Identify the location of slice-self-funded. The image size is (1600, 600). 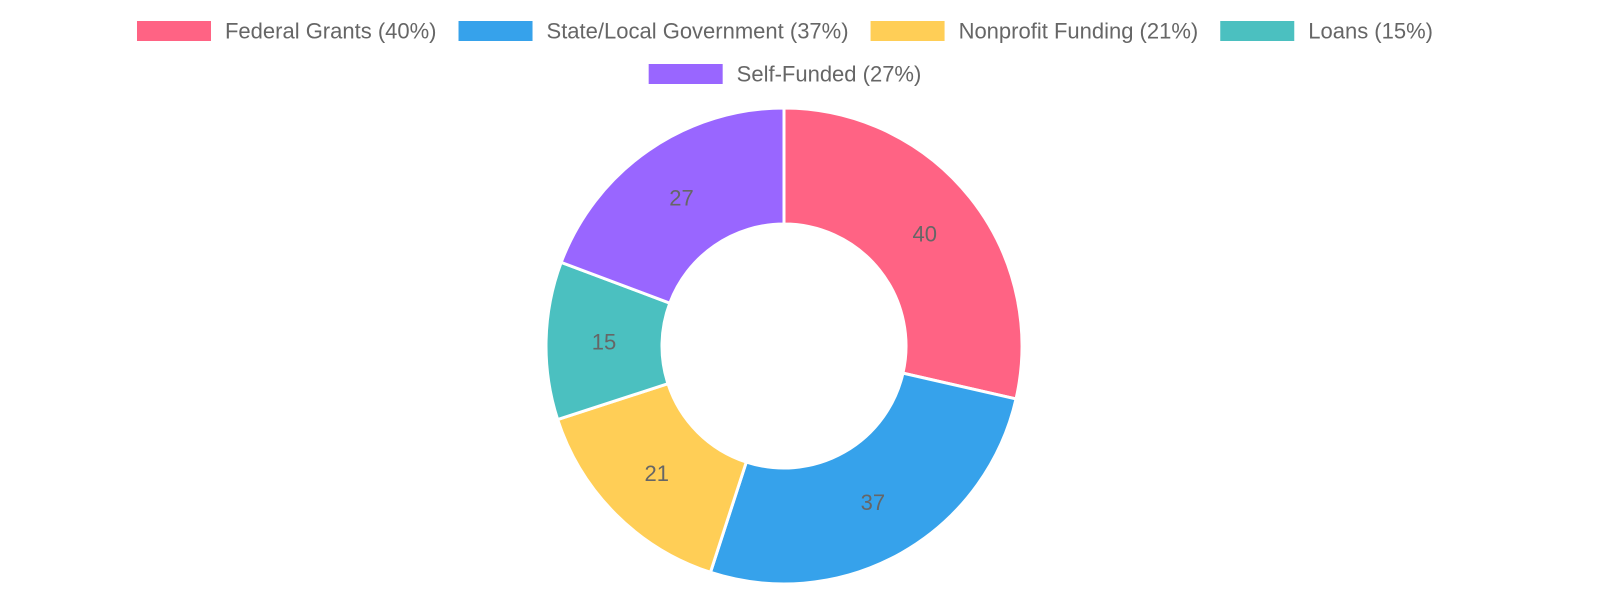
(672, 206).